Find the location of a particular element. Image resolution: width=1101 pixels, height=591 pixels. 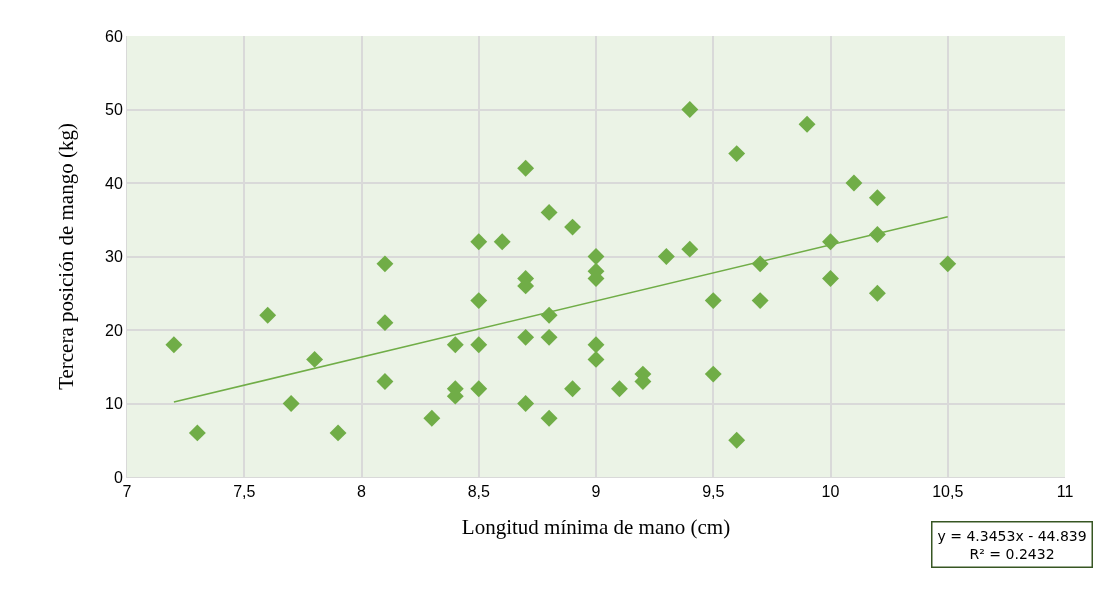

x-tick-label: 9 is located at coordinates (596, 492).